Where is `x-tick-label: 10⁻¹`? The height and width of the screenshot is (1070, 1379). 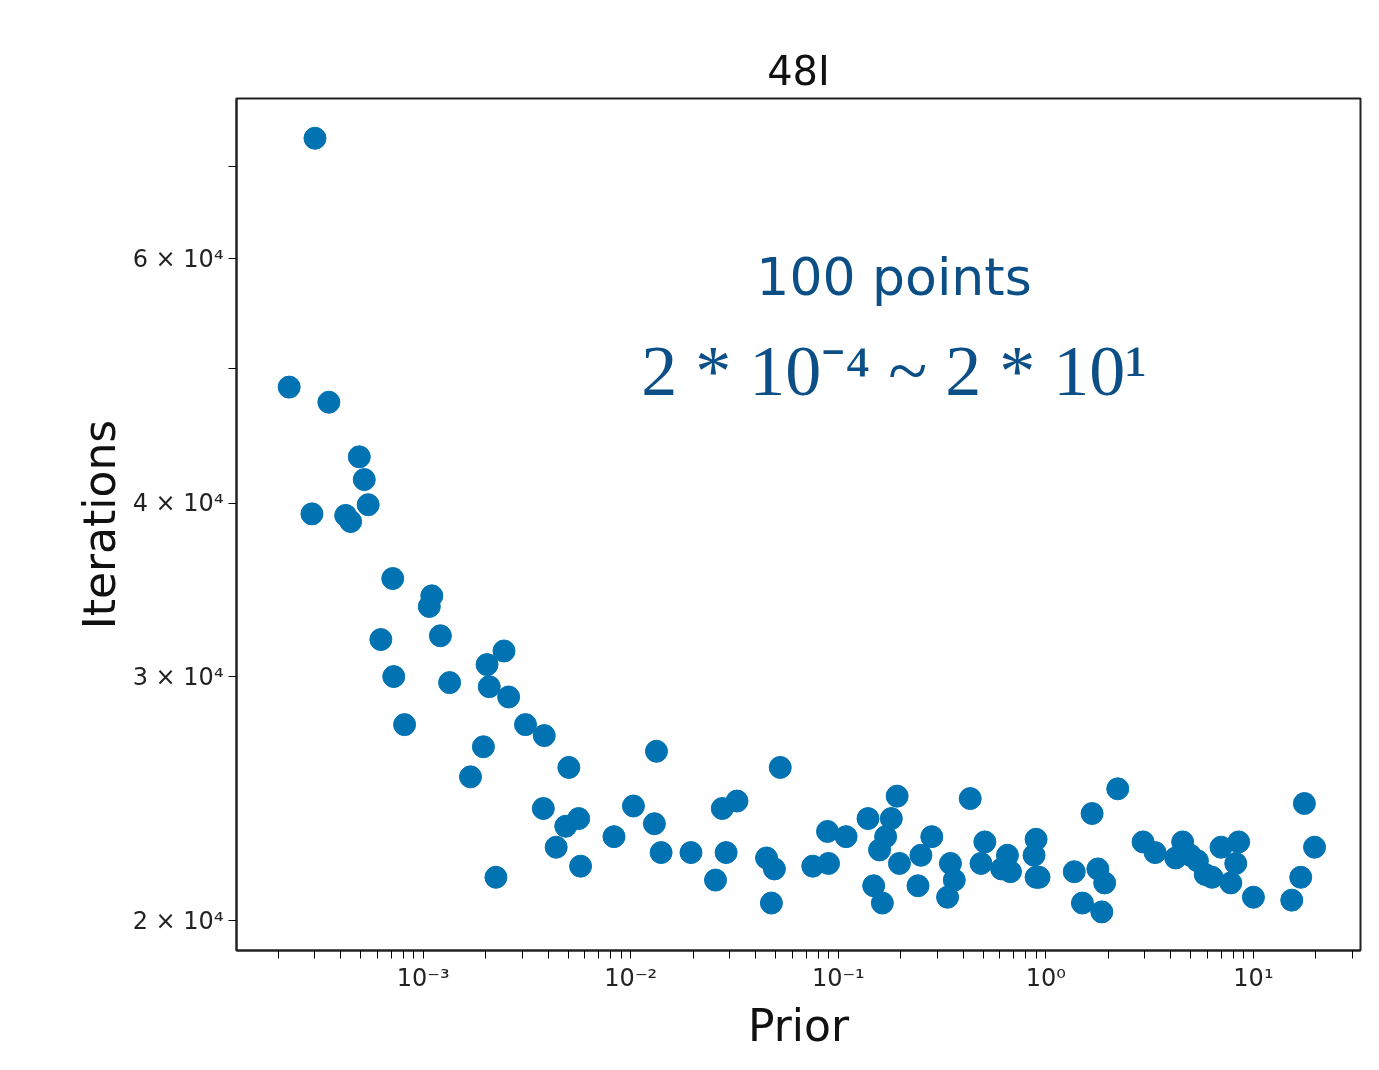
x-tick-label: 10⁻¹ is located at coordinates (838, 977).